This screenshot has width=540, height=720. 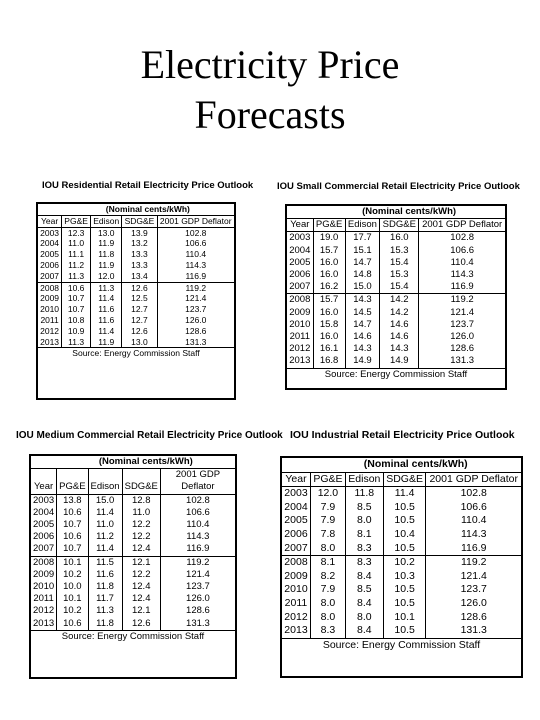 What do you see at coordinates (362, 287) in the screenshot?
I see `value-cell: 15.0` at bounding box center [362, 287].